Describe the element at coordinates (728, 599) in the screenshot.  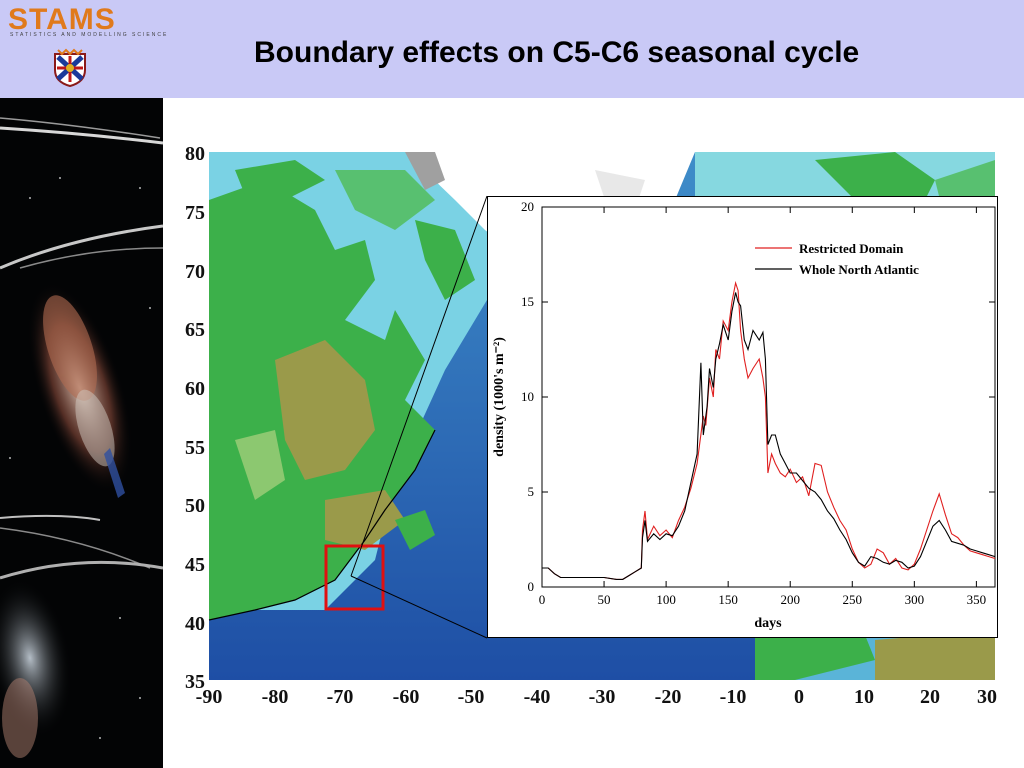
I see `x-tick-label: 150` at that location.